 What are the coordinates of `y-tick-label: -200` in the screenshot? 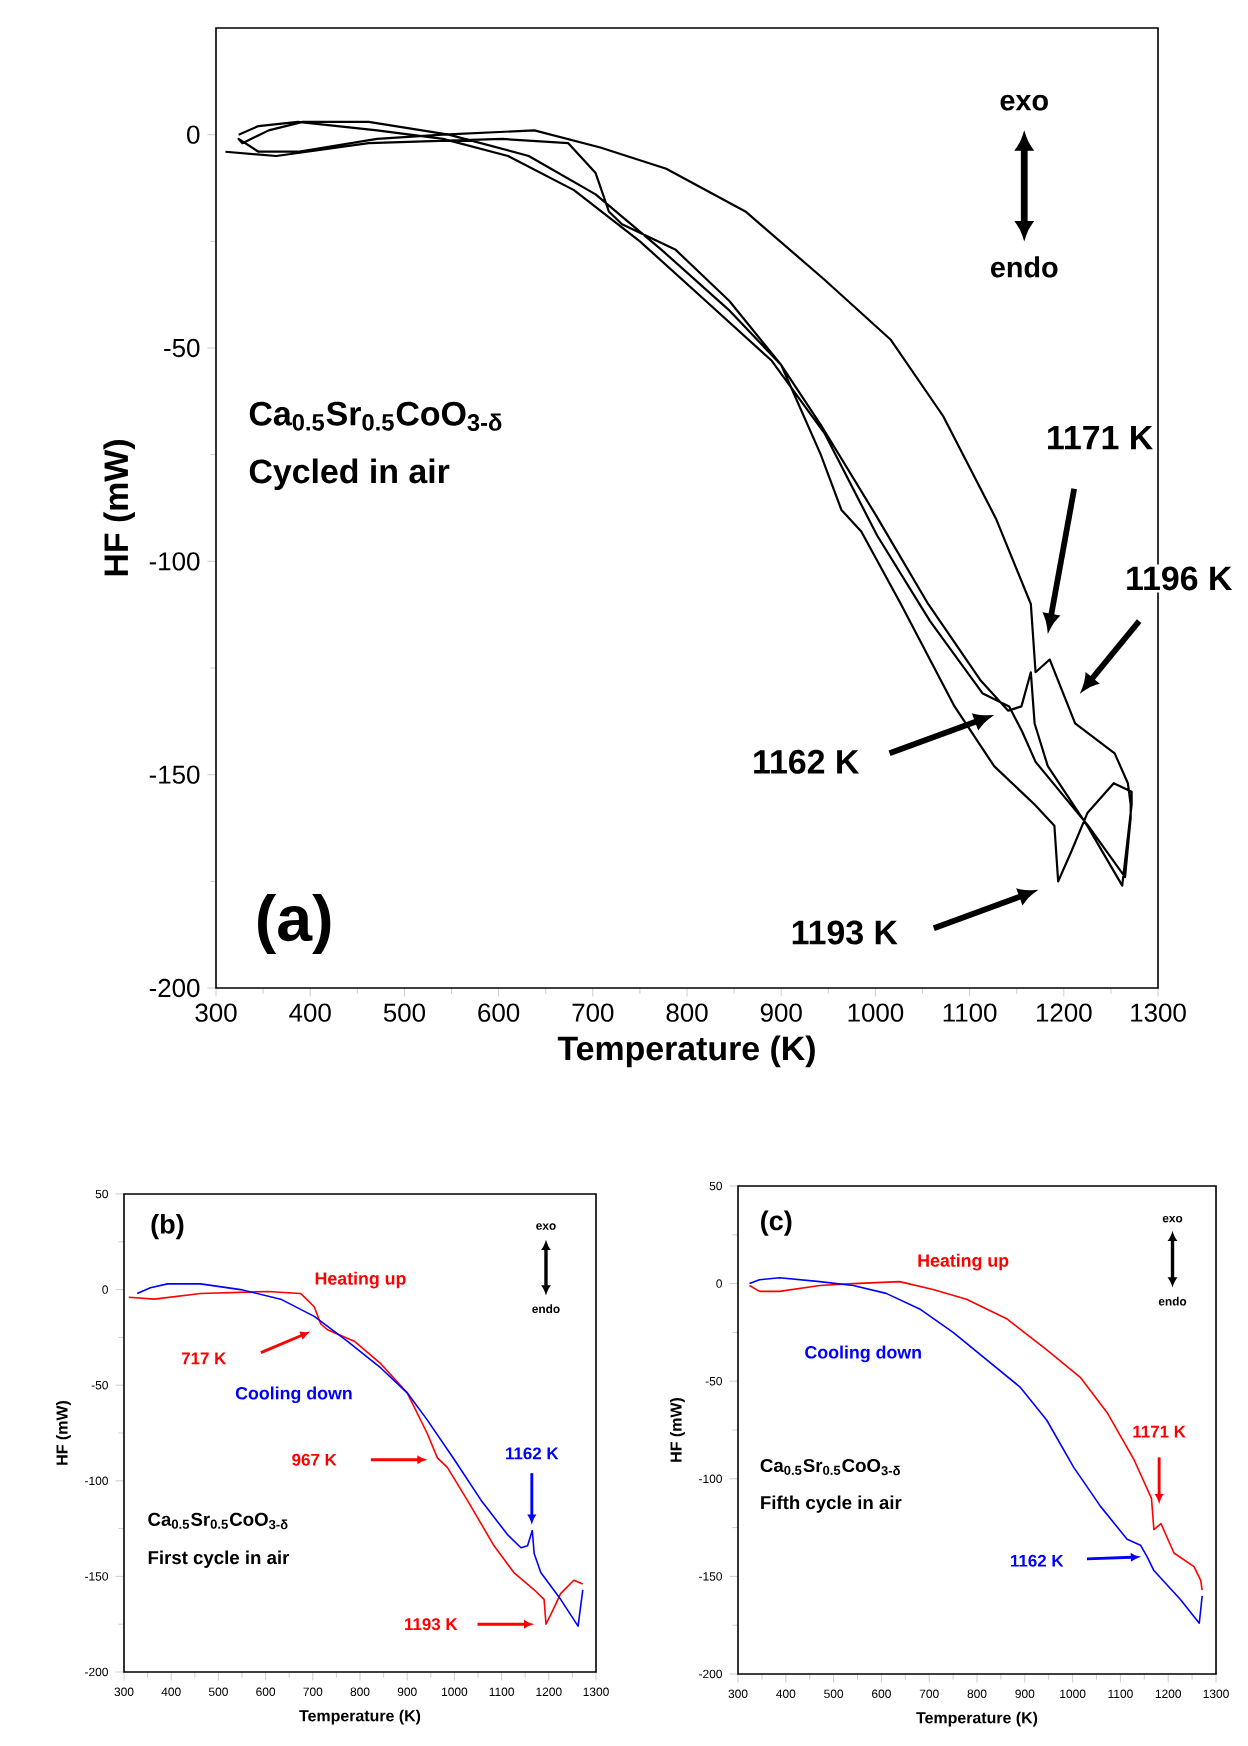 It's located at (174, 988).